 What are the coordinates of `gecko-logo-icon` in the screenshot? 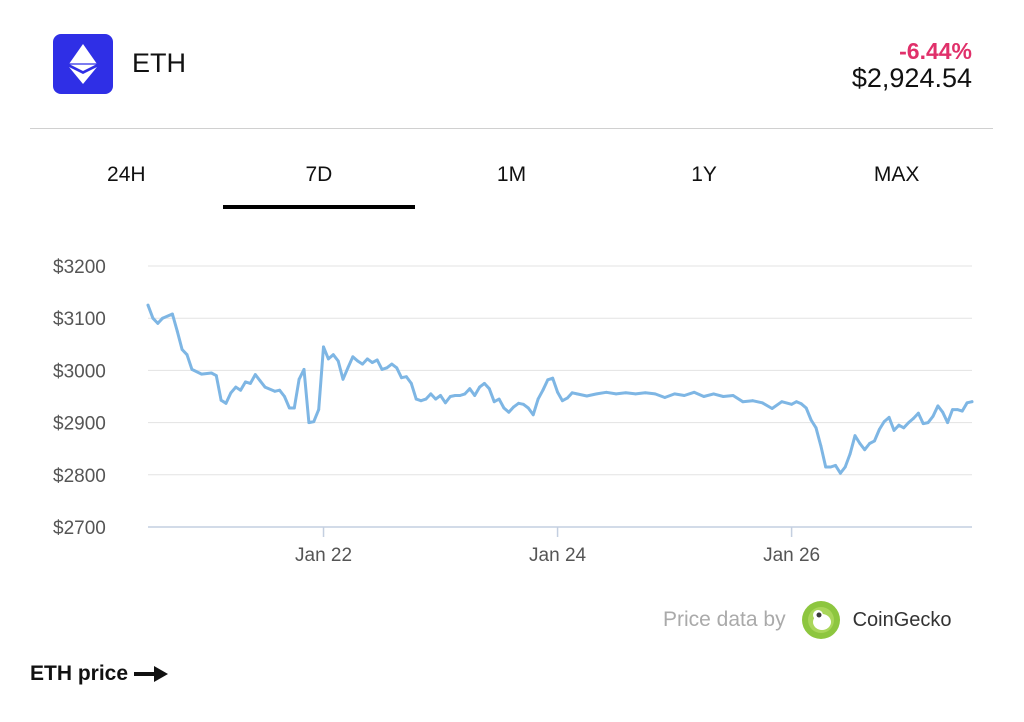 It's located at (820, 620).